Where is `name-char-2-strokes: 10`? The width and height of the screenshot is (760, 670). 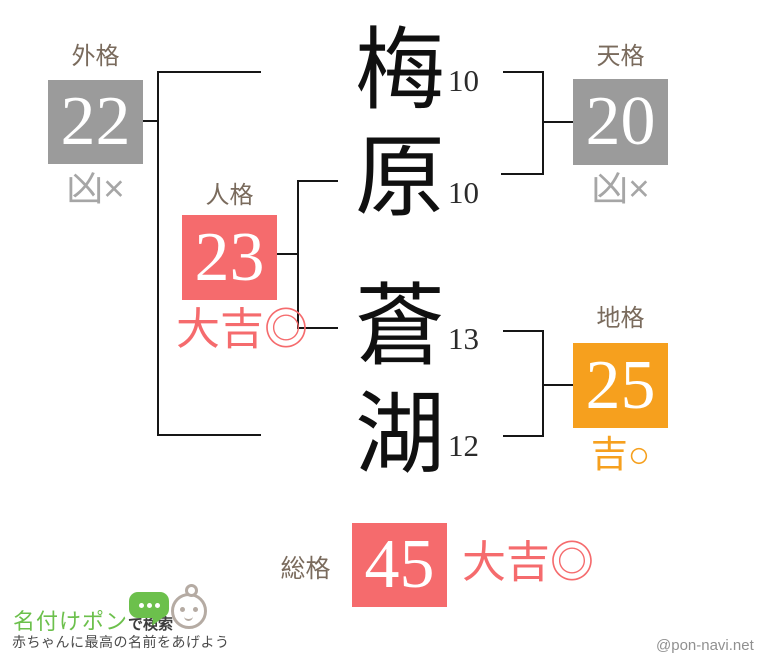 name-char-2-strokes: 10 is located at coordinates (463, 192).